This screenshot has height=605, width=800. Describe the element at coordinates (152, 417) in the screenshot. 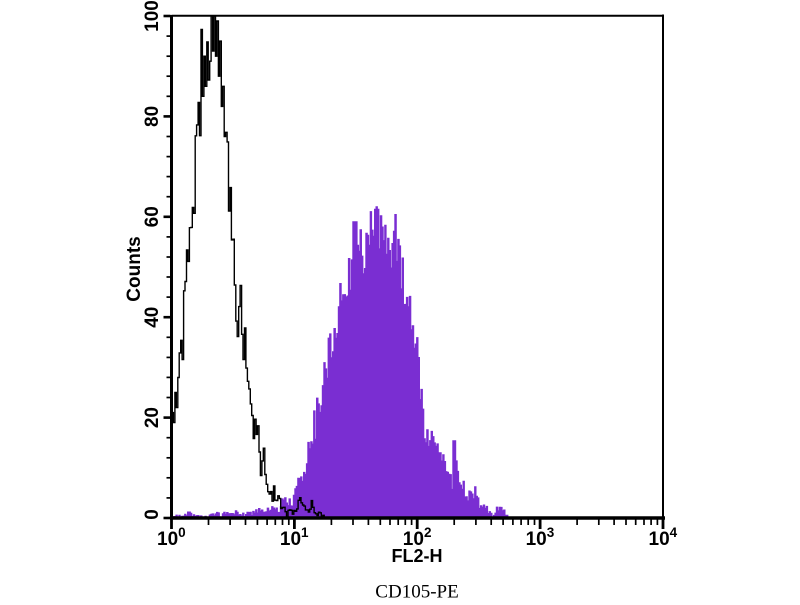

I see `svg-text: 20` at that location.